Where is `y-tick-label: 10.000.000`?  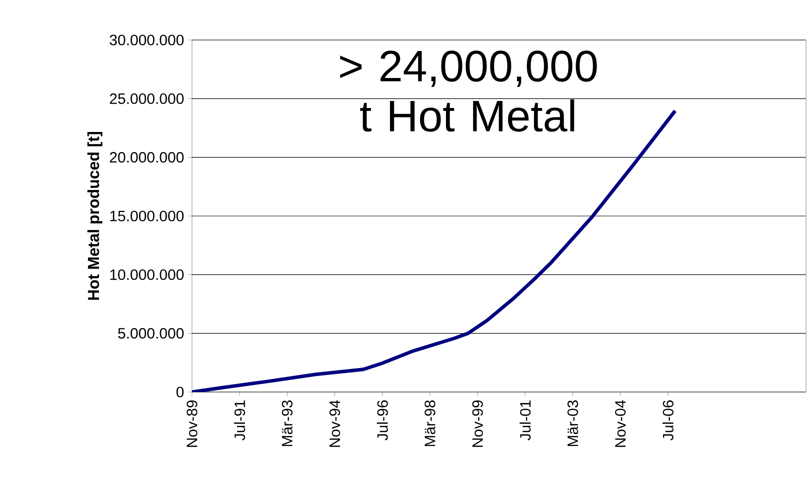
y-tick-label: 10.000.000 is located at coordinates (147, 274).